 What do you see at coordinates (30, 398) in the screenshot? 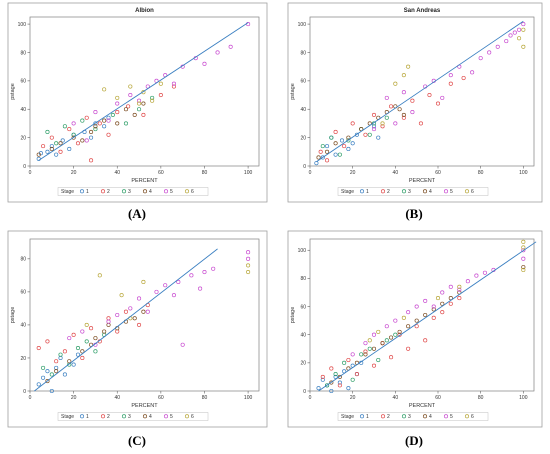
I see `x-tick-label-c: 0` at bounding box center [30, 398].